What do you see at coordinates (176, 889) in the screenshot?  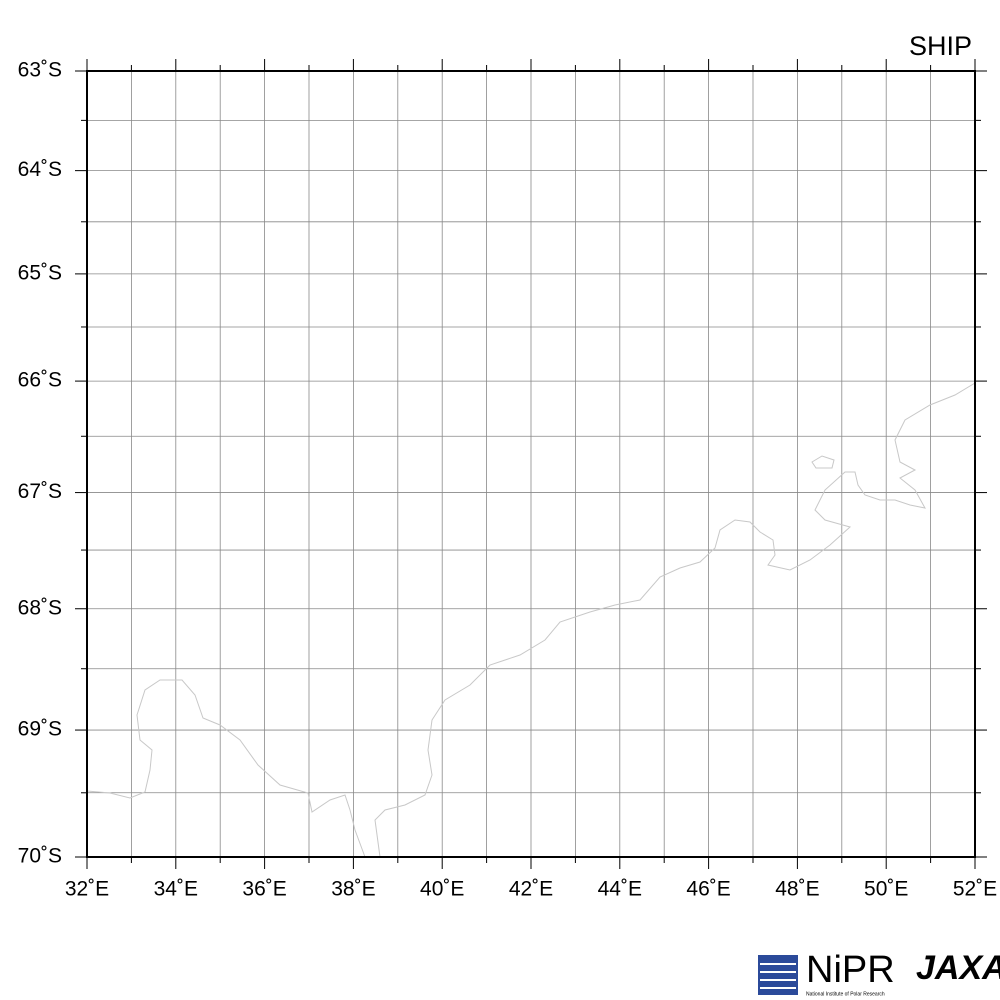 I see `x-tick-label: 34˚E` at bounding box center [176, 889].